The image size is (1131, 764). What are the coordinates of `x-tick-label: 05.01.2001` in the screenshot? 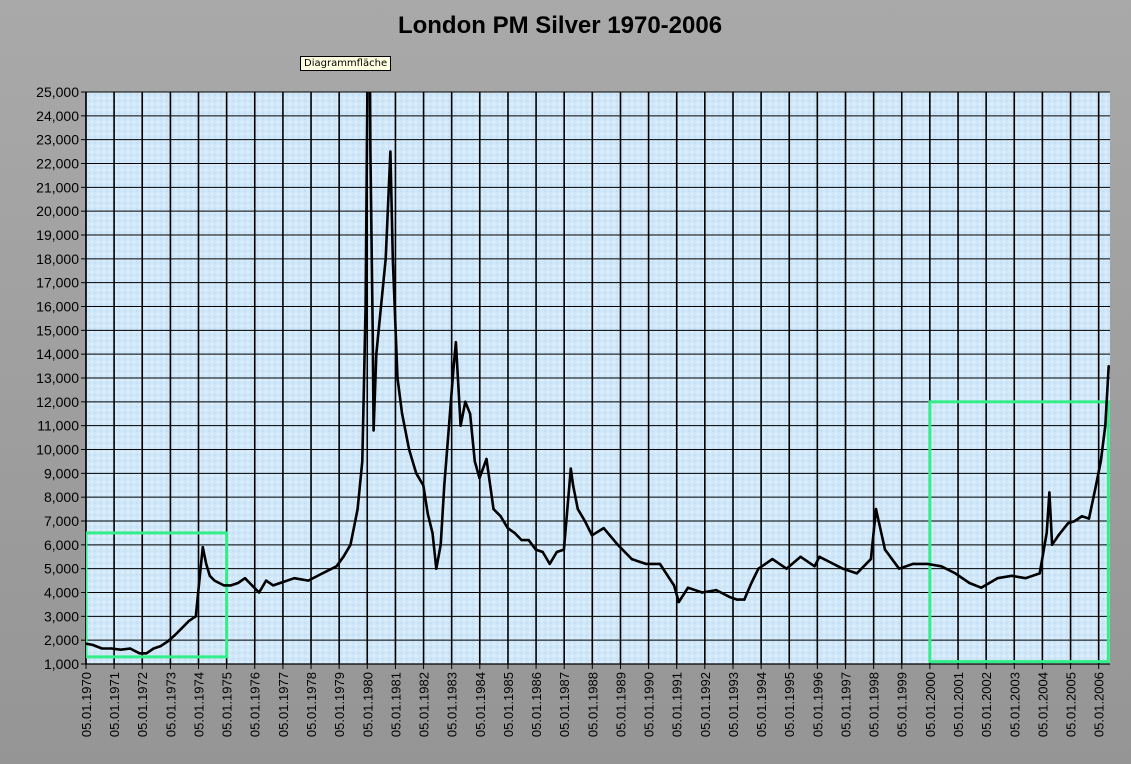 It's located at (958, 704).